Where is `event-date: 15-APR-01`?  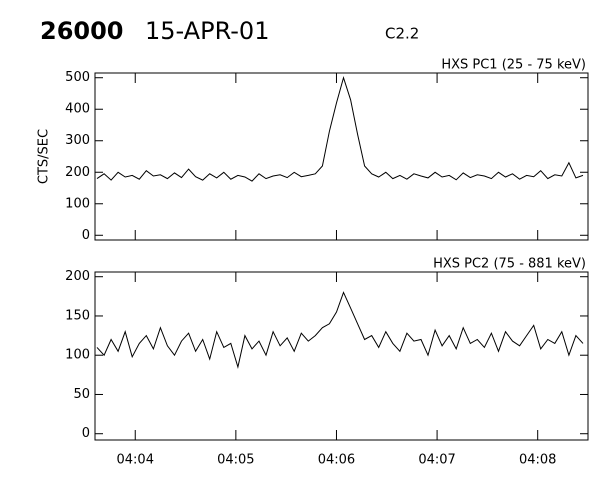
event-date: 15-APR-01 is located at coordinates (207, 31).